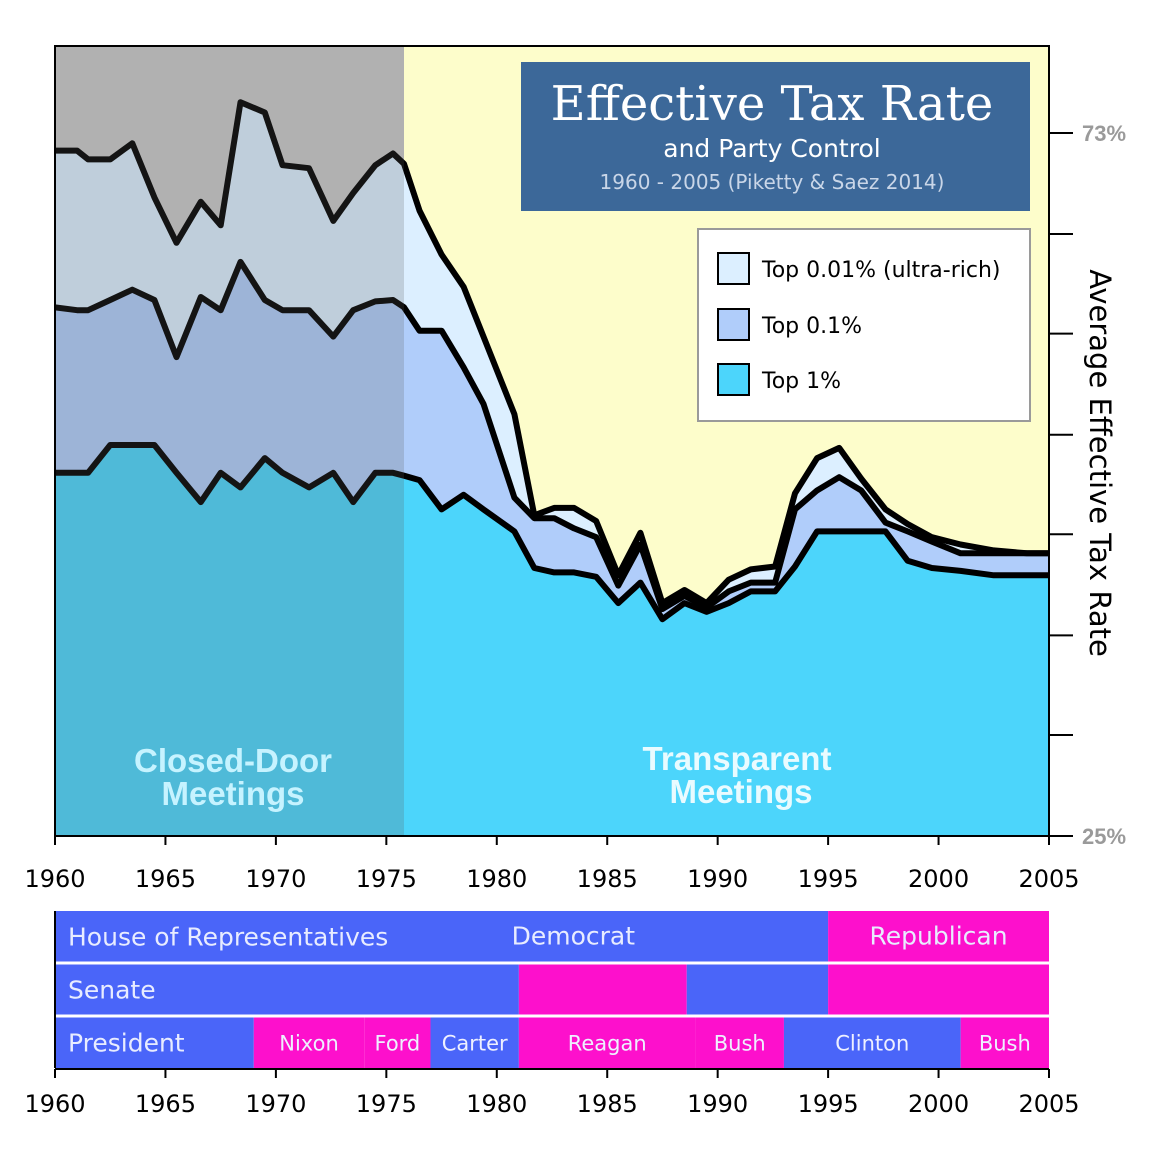  I want to click on x-tick-label: 2000, so click(938, 879).